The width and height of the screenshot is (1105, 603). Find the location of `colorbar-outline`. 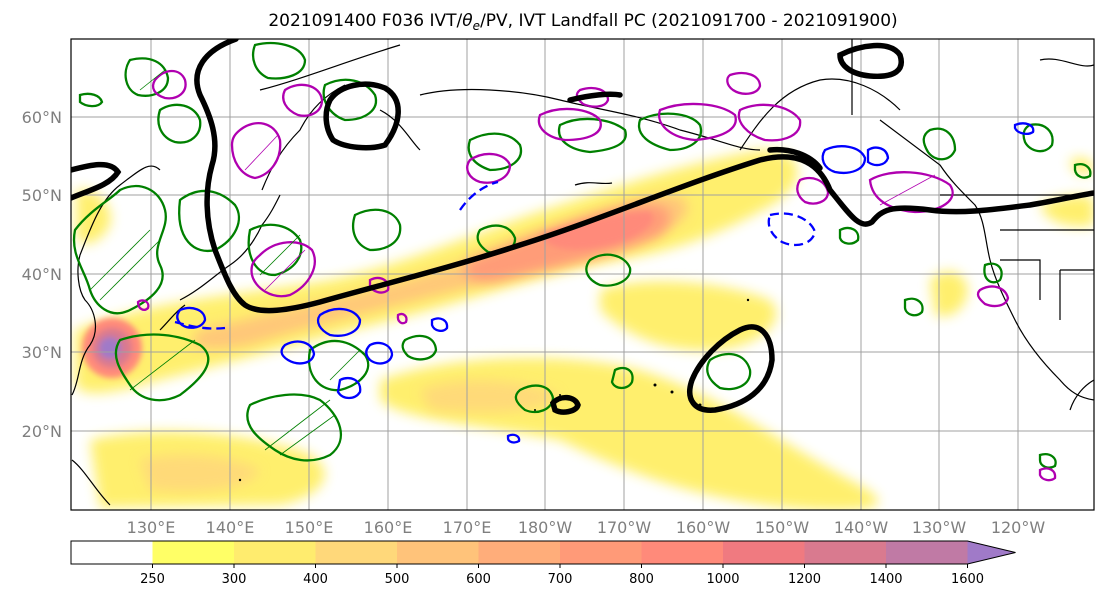

colorbar-outline is located at coordinates (543, 552).